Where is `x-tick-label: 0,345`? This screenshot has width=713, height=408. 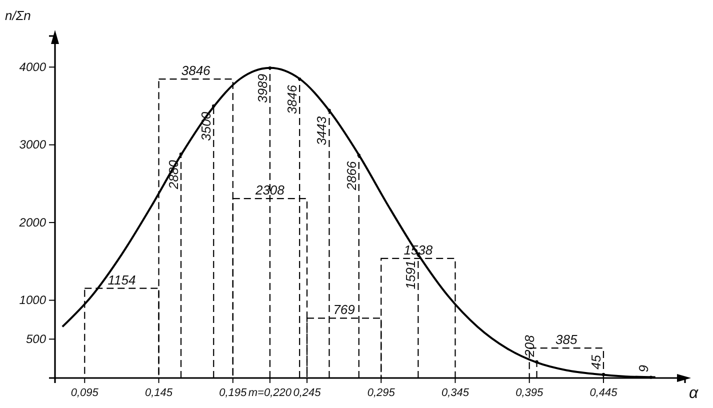
x-tick-label: 0,345 is located at coordinates (455, 392).